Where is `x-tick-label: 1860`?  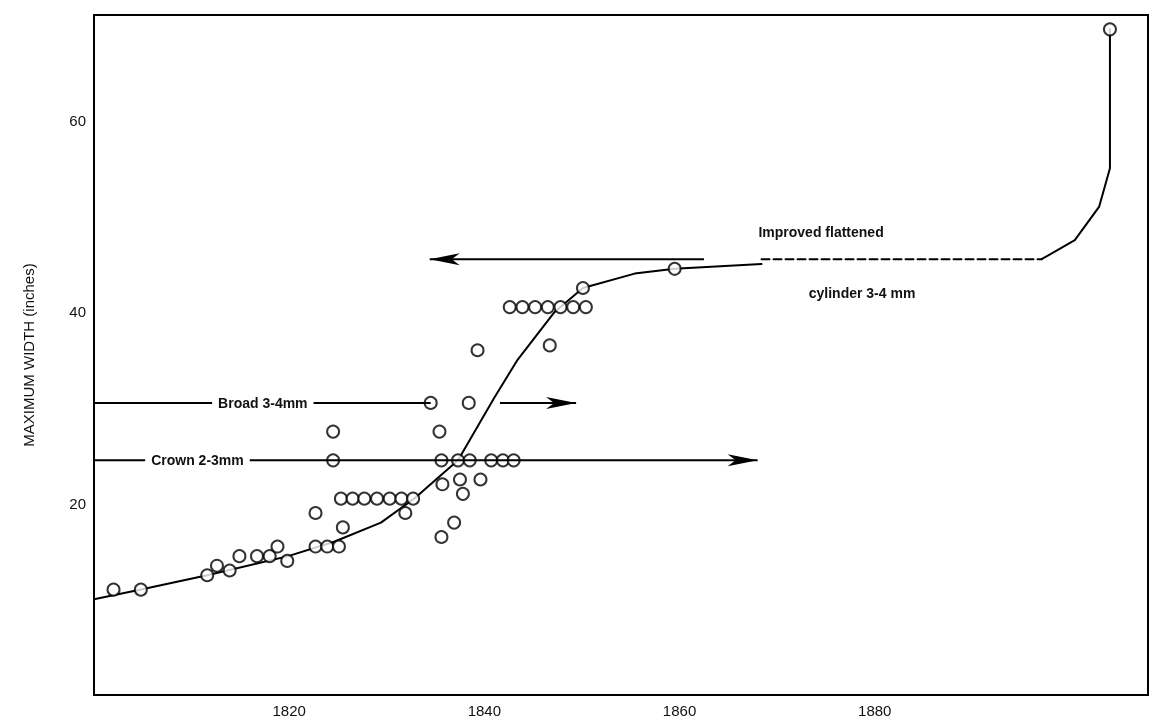 x-tick-label: 1860 is located at coordinates (679, 710).